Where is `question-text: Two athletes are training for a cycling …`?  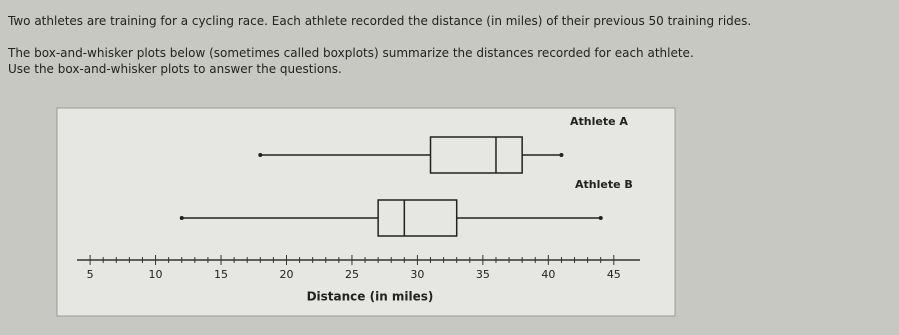
question-text: Two athletes are training for a cycling … is located at coordinates (380, 21).